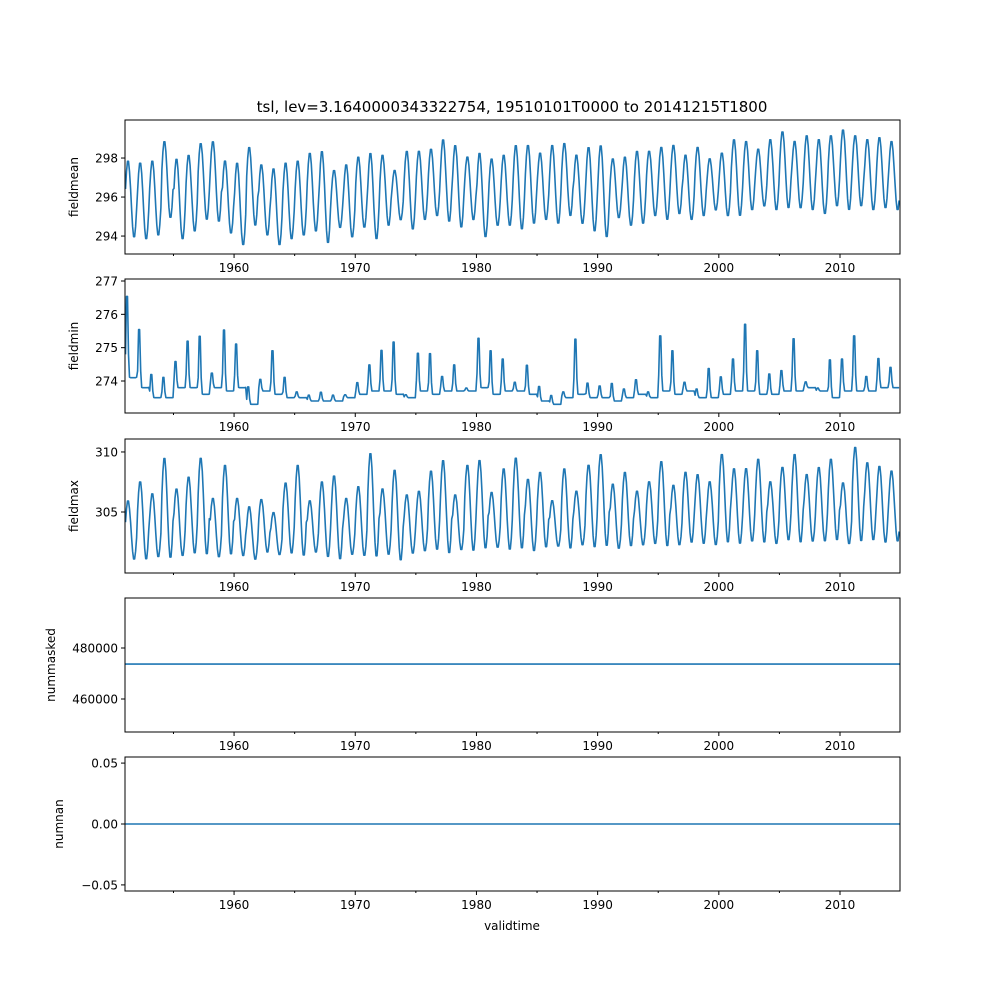 Image resolution: width=1000 pixels, height=1000 pixels. Describe the element at coordinates (99, 885) in the screenshot. I see `y-tick-label: −0.05` at that location.